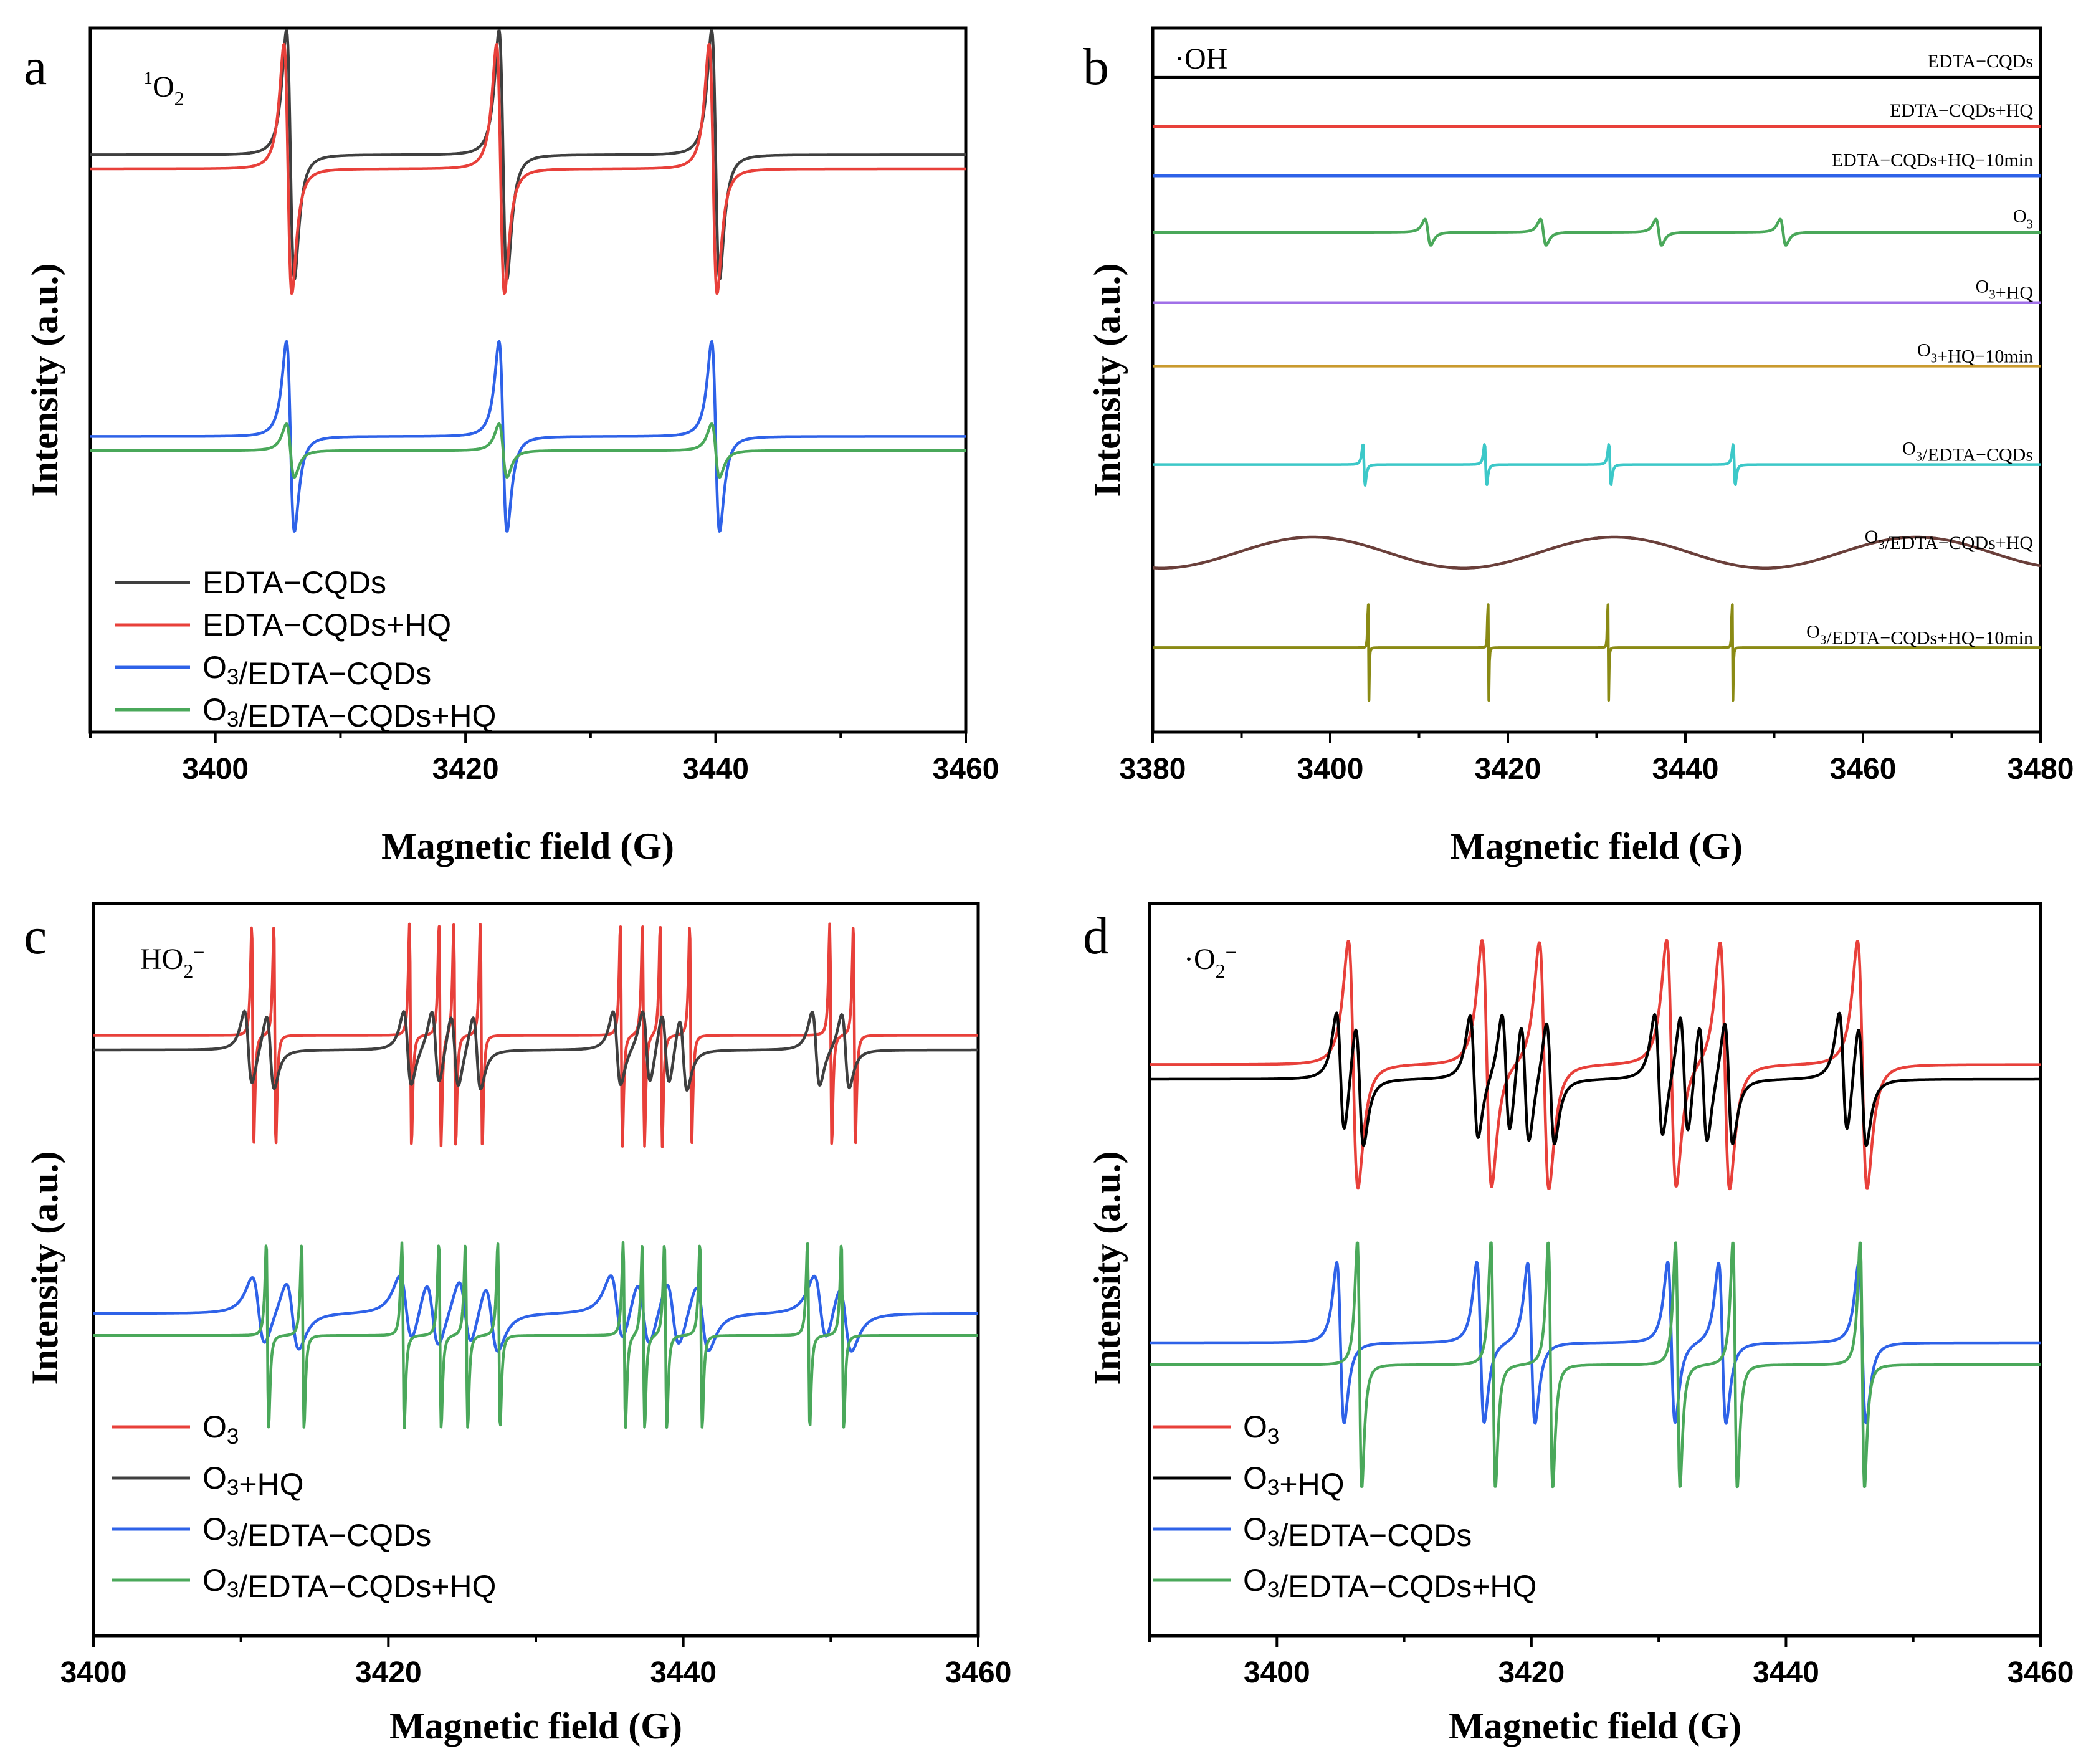 The width and height of the screenshot is (2096, 1764). I want to click on y-axis-title-d: Intensity (a.u.), so click(1107, 1268).